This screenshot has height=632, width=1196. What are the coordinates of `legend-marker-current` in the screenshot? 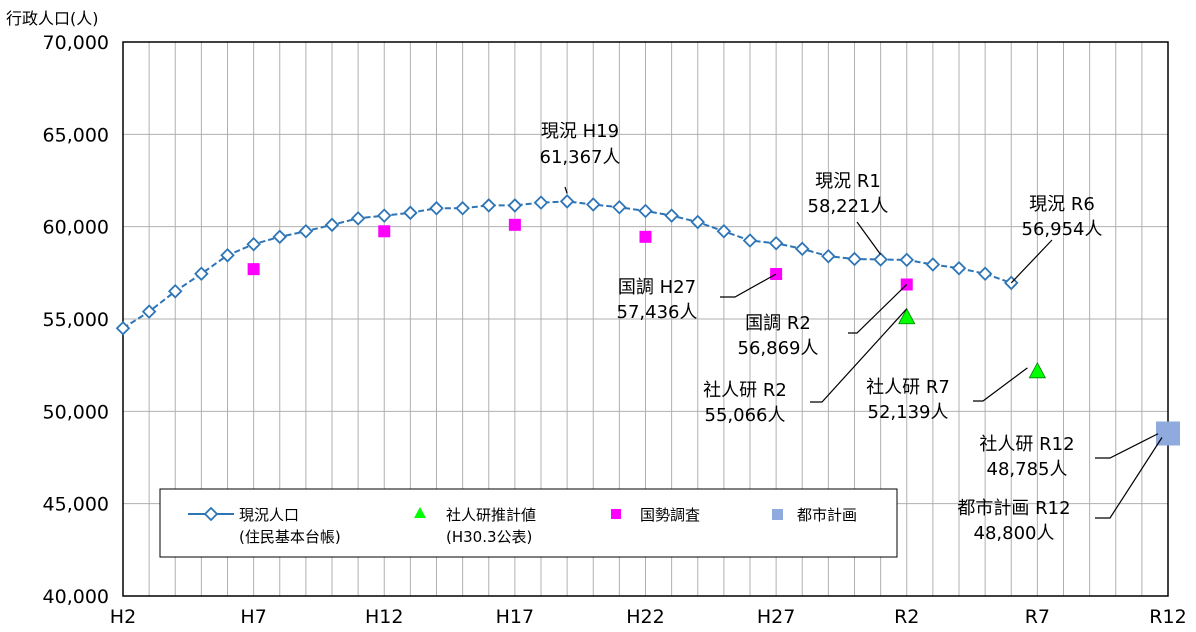 It's located at (211, 514).